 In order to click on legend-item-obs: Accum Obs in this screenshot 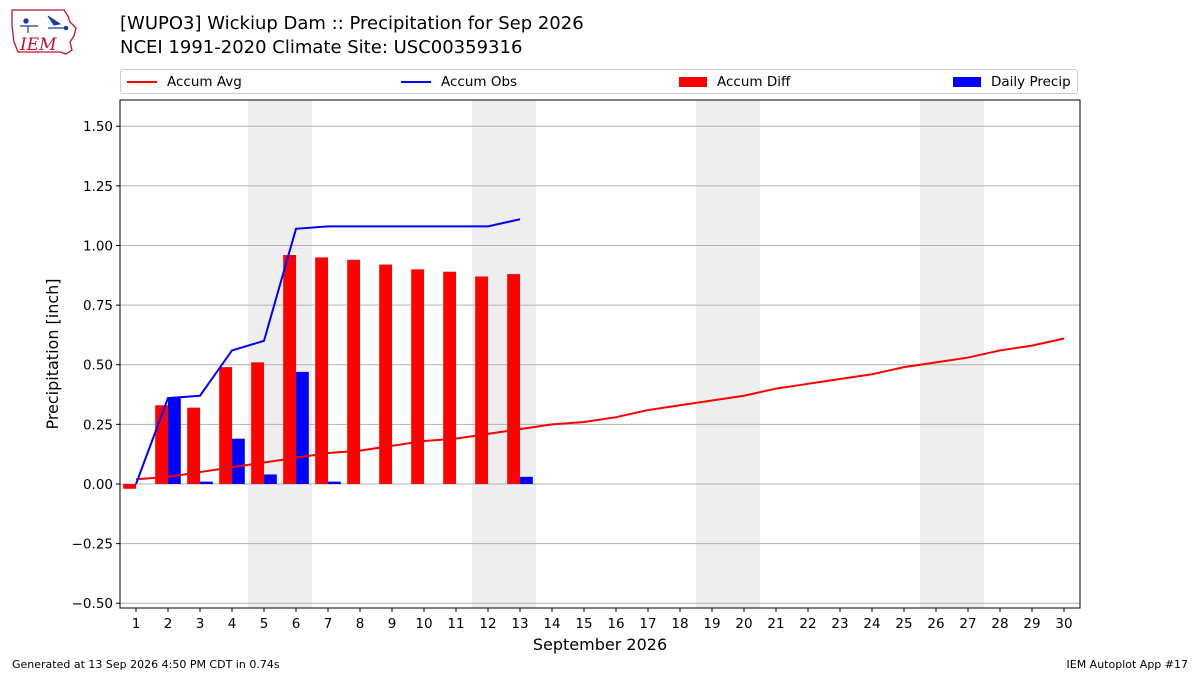, I will do `click(459, 82)`.